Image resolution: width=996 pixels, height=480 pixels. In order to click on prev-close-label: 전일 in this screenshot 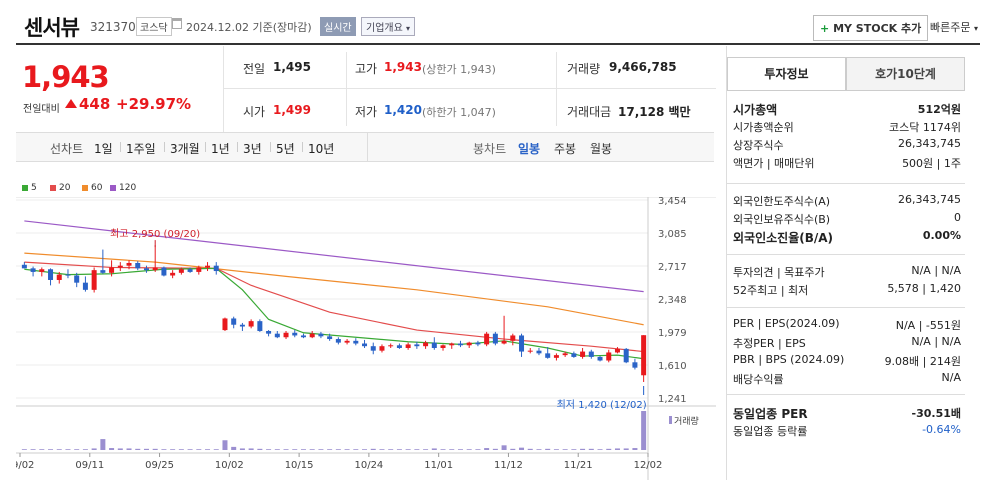, I will do `click(254, 69)`.